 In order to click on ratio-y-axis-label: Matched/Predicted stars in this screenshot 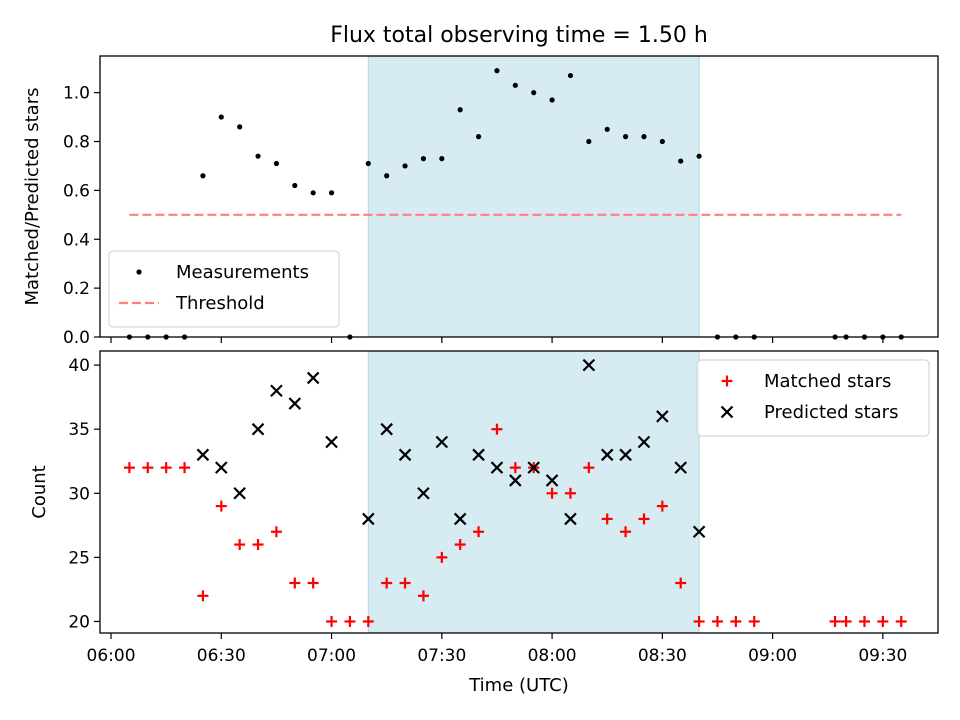, I will do `click(32, 197)`.